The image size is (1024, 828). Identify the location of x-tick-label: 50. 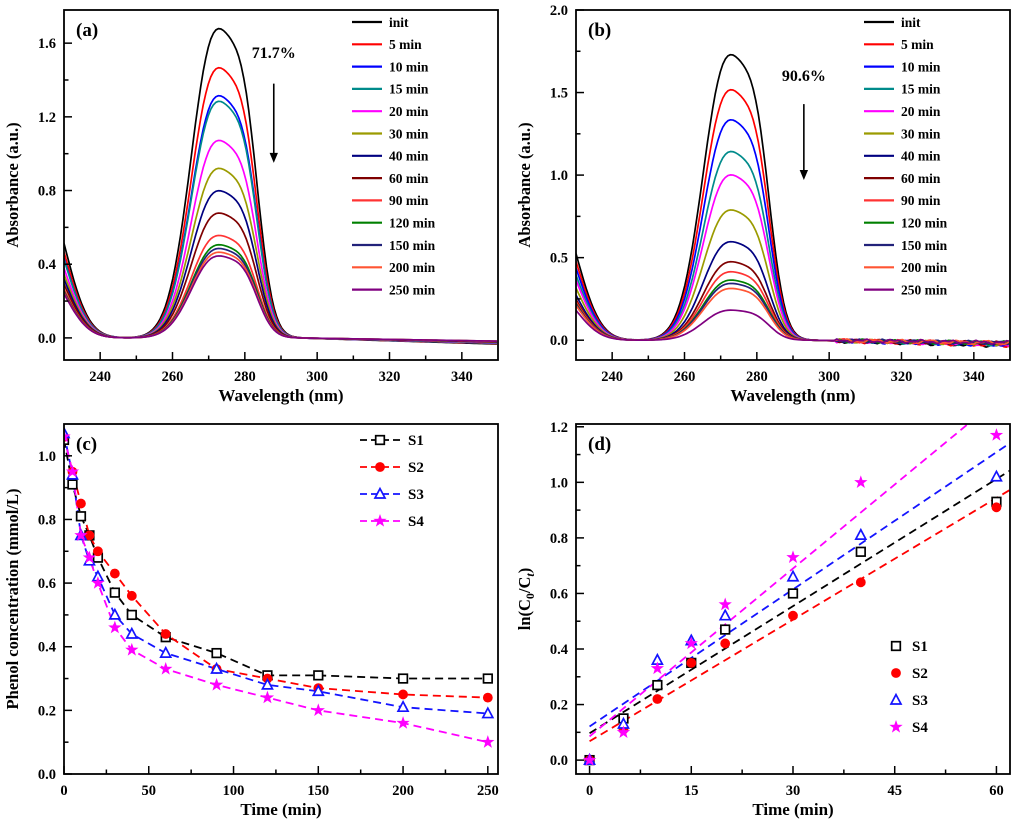
(149, 791).